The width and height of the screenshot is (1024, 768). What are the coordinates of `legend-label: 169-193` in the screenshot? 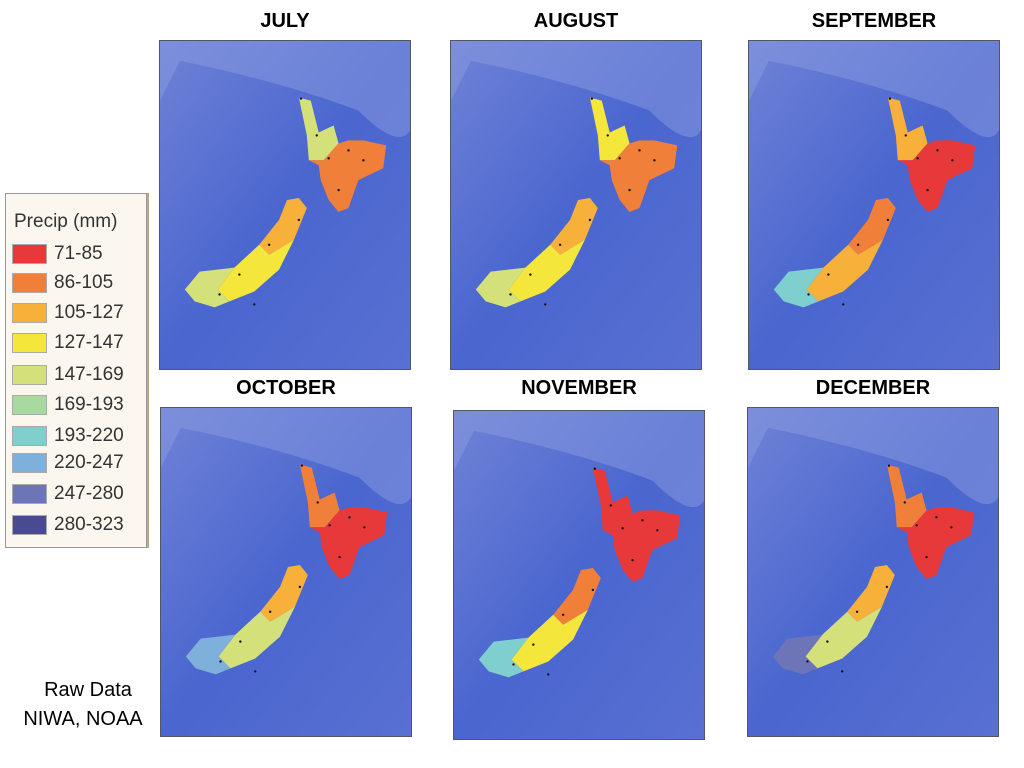 It's located at (89, 404).